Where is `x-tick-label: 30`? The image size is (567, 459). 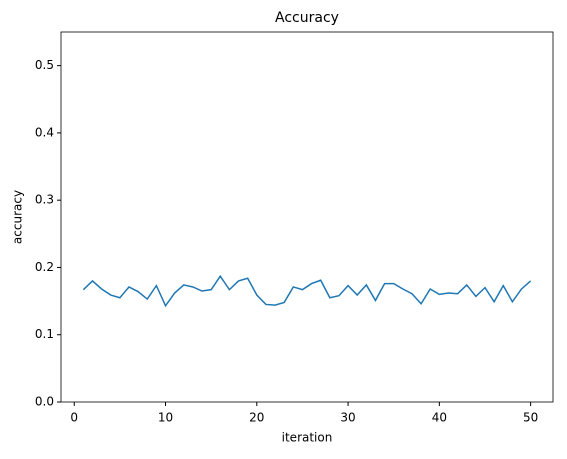
x-tick-label: 30 is located at coordinates (347, 418).